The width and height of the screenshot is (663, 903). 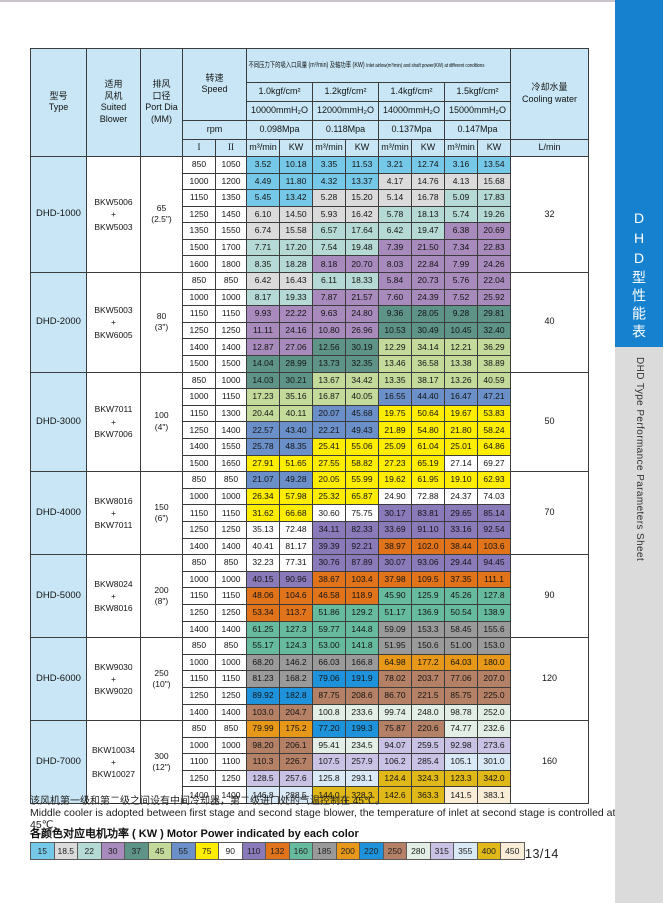 What do you see at coordinates (296, 231) in the screenshot?
I see `power-value: 15.58` at bounding box center [296, 231].